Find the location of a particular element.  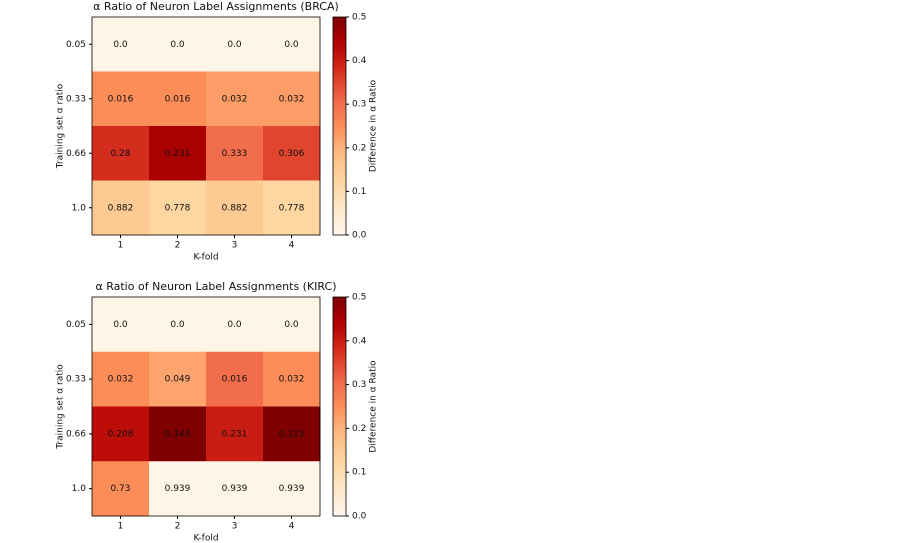

cell-label: 0.049 is located at coordinates (178, 380).